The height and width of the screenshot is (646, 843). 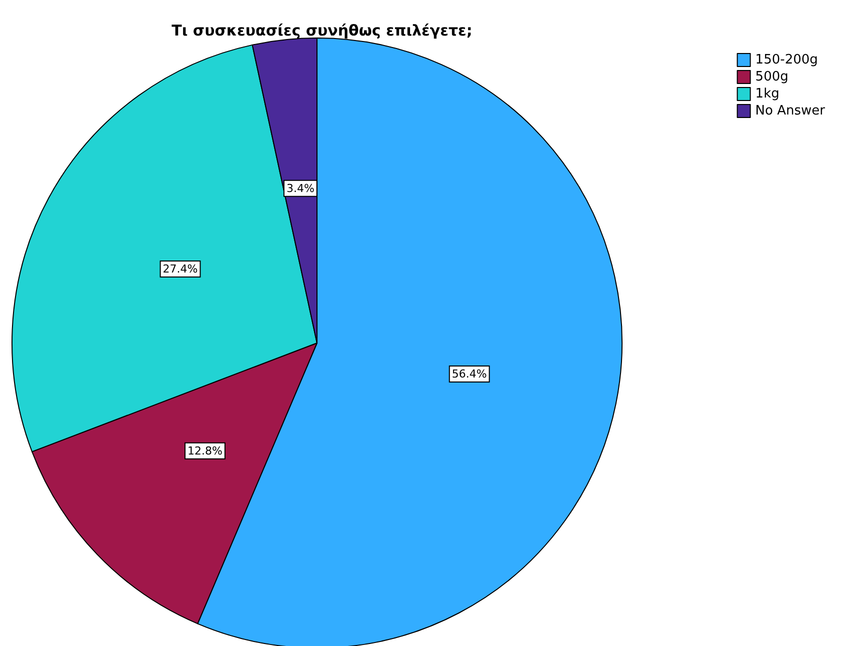 I want to click on legend-label: No Answer, so click(x=790, y=111).